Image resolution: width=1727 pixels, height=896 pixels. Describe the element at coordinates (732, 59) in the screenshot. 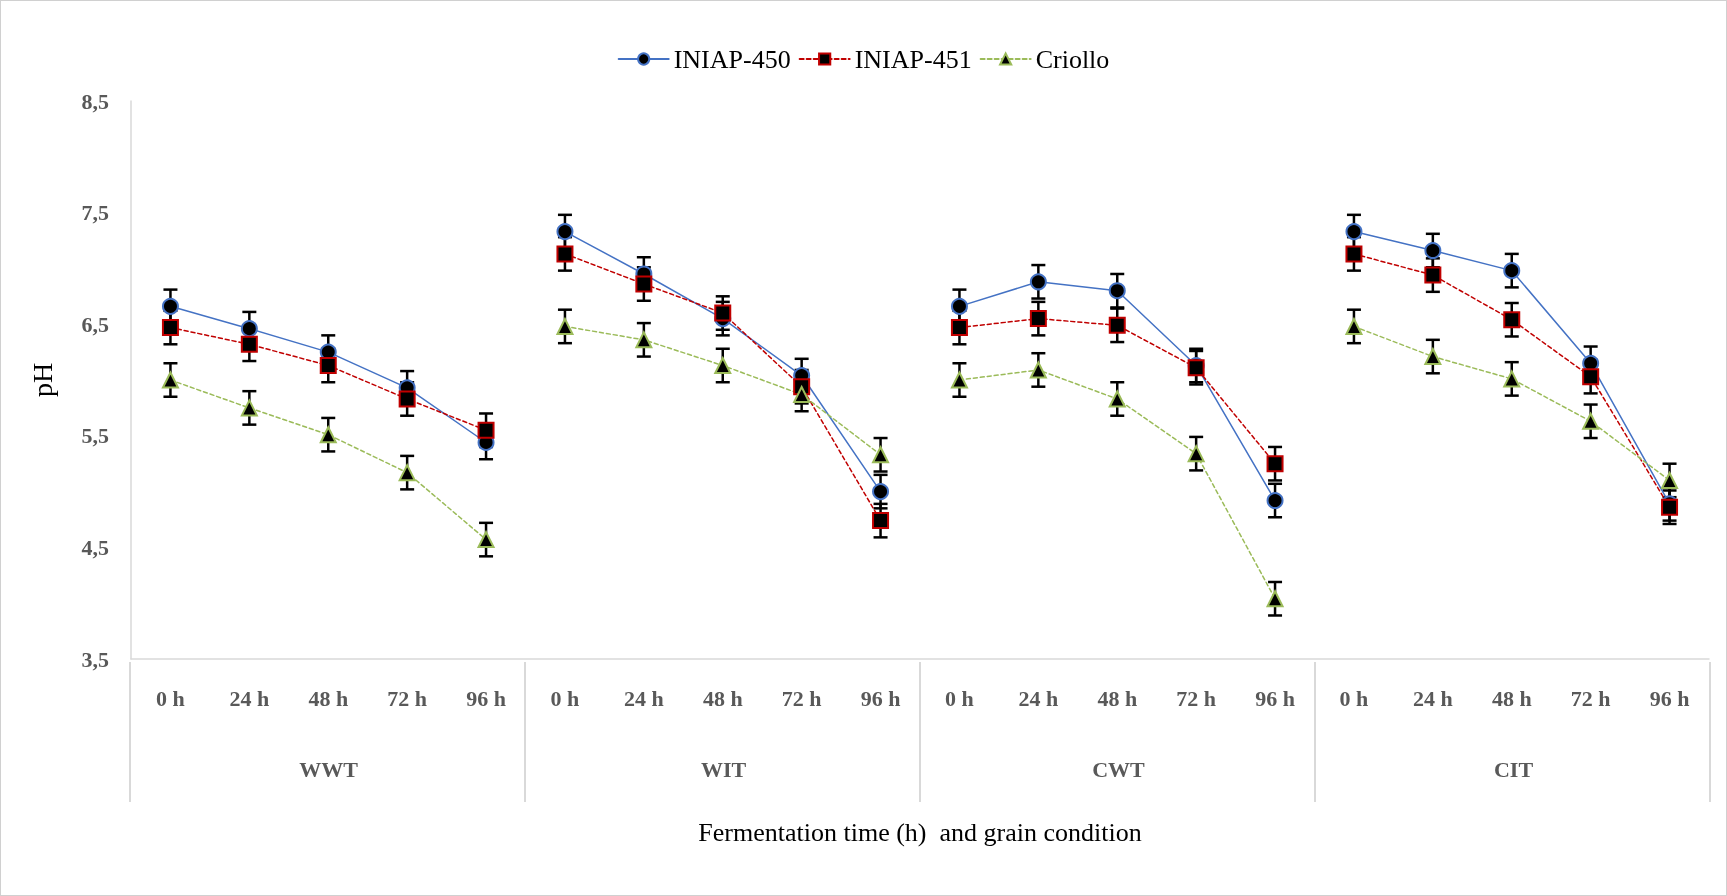

I see `legend-label: INIAP-450` at that location.